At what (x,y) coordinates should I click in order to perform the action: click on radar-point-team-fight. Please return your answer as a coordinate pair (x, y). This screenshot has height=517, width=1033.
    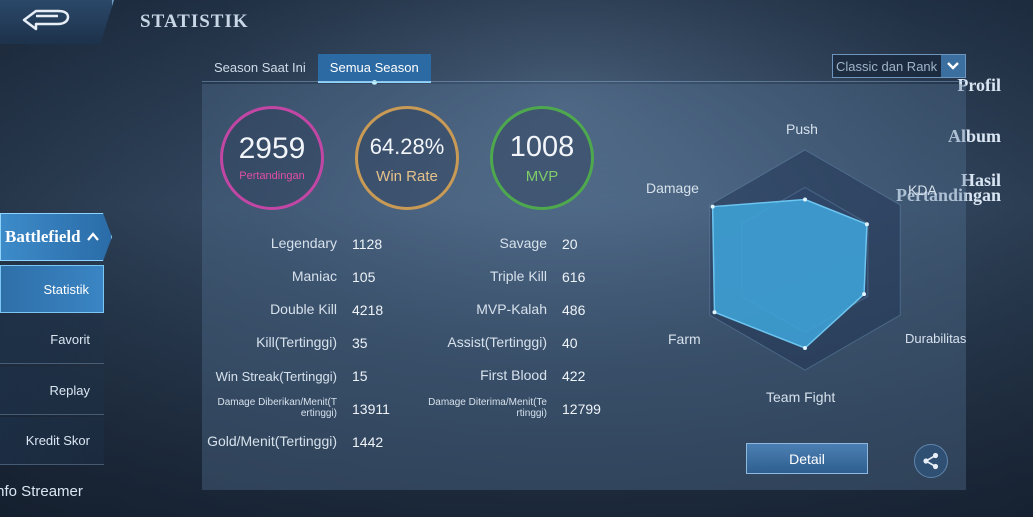
    Looking at the image, I should click on (805, 348).